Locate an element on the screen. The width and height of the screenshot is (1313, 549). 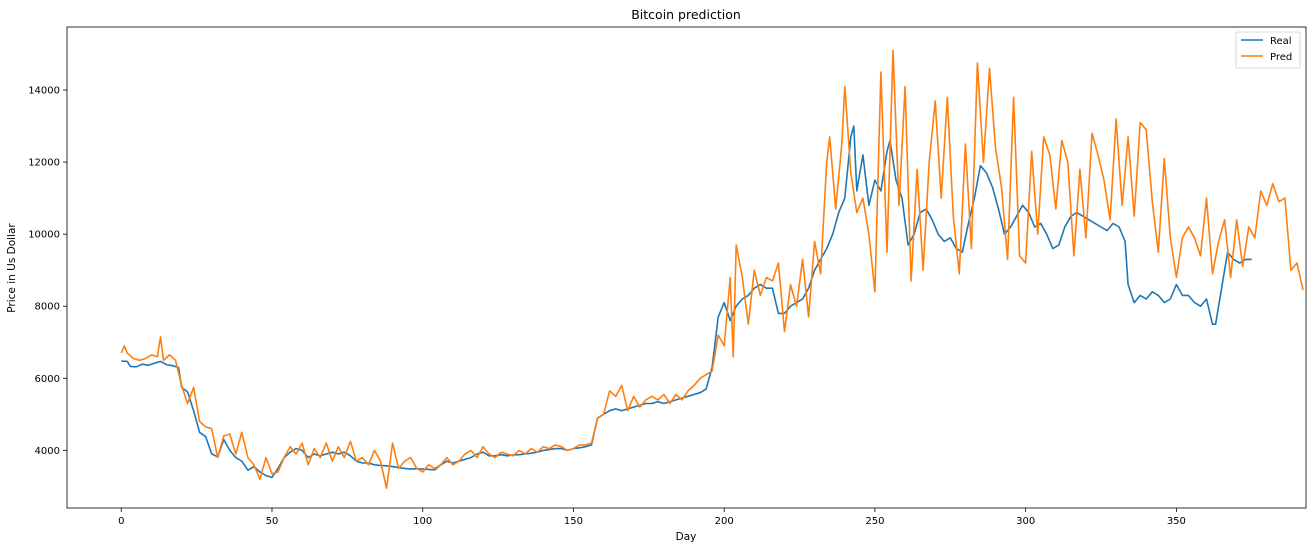
y-tick-label: 14000 is located at coordinates (44, 91).